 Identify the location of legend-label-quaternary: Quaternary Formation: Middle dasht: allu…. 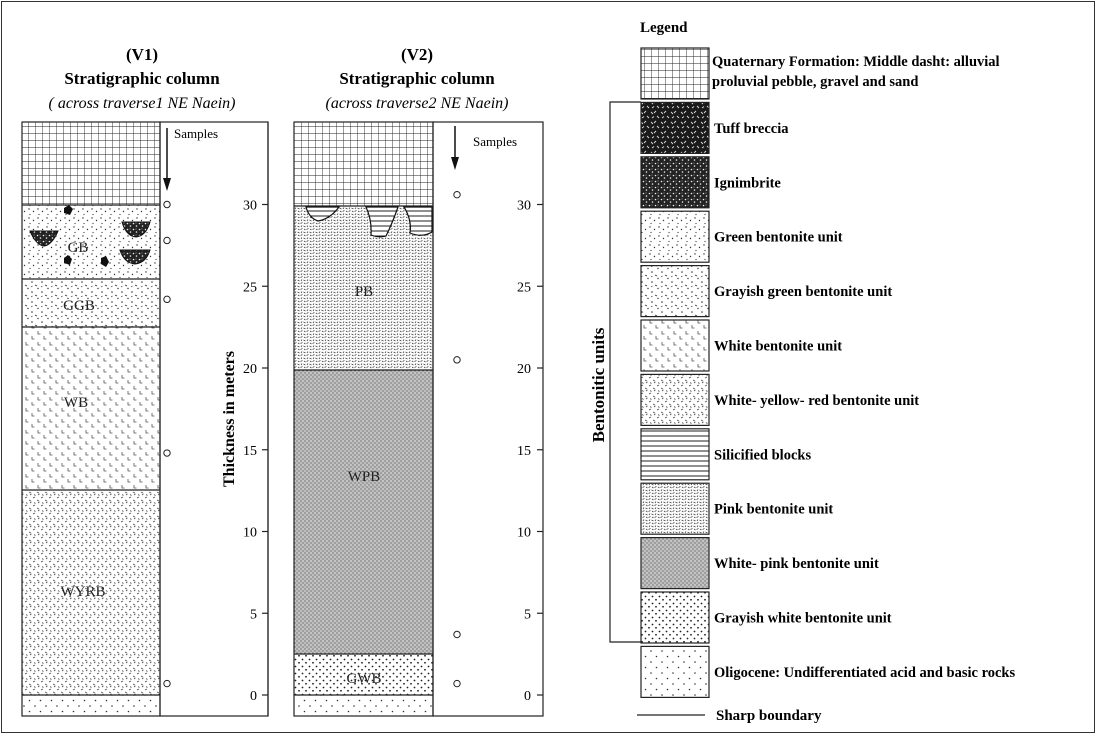
(856, 62).